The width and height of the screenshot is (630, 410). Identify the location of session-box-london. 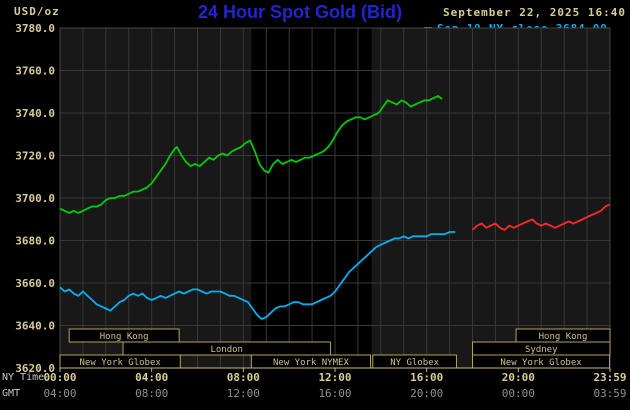
(226, 348).